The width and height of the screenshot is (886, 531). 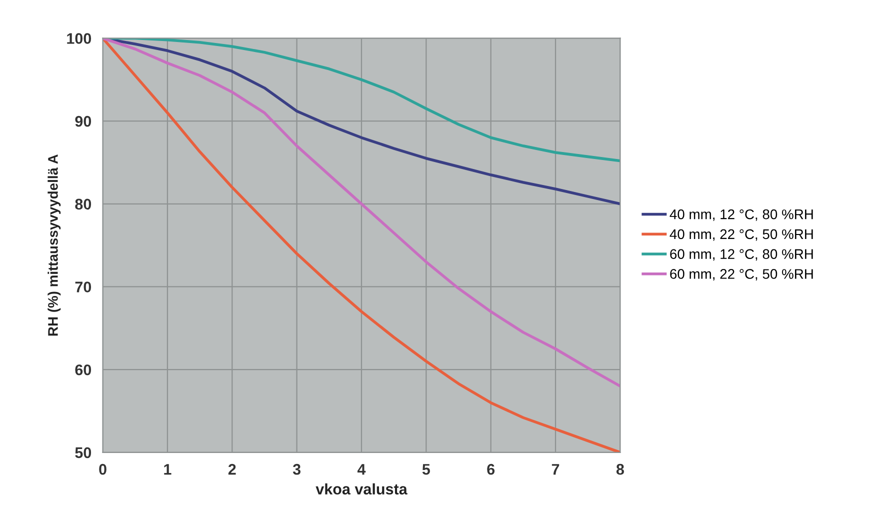 What do you see at coordinates (426, 469) in the screenshot?
I see `x-tick-label: 5` at bounding box center [426, 469].